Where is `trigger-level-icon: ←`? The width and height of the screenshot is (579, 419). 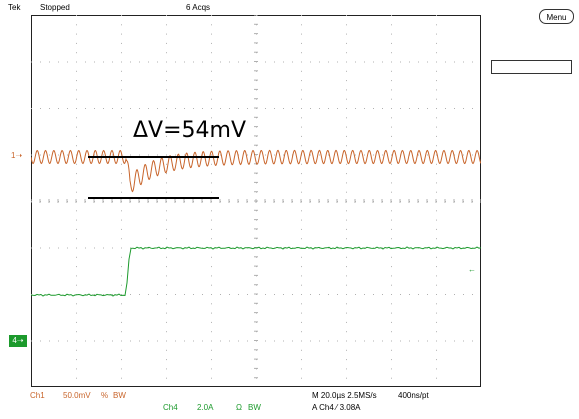 trigger-level-icon: ← is located at coordinates (472, 269).